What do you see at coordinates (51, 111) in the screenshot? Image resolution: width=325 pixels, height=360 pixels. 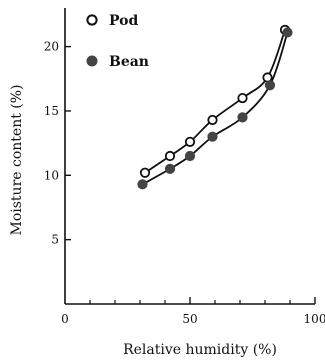 I see `y-tick-label: 15` at bounding box center [51, 111].